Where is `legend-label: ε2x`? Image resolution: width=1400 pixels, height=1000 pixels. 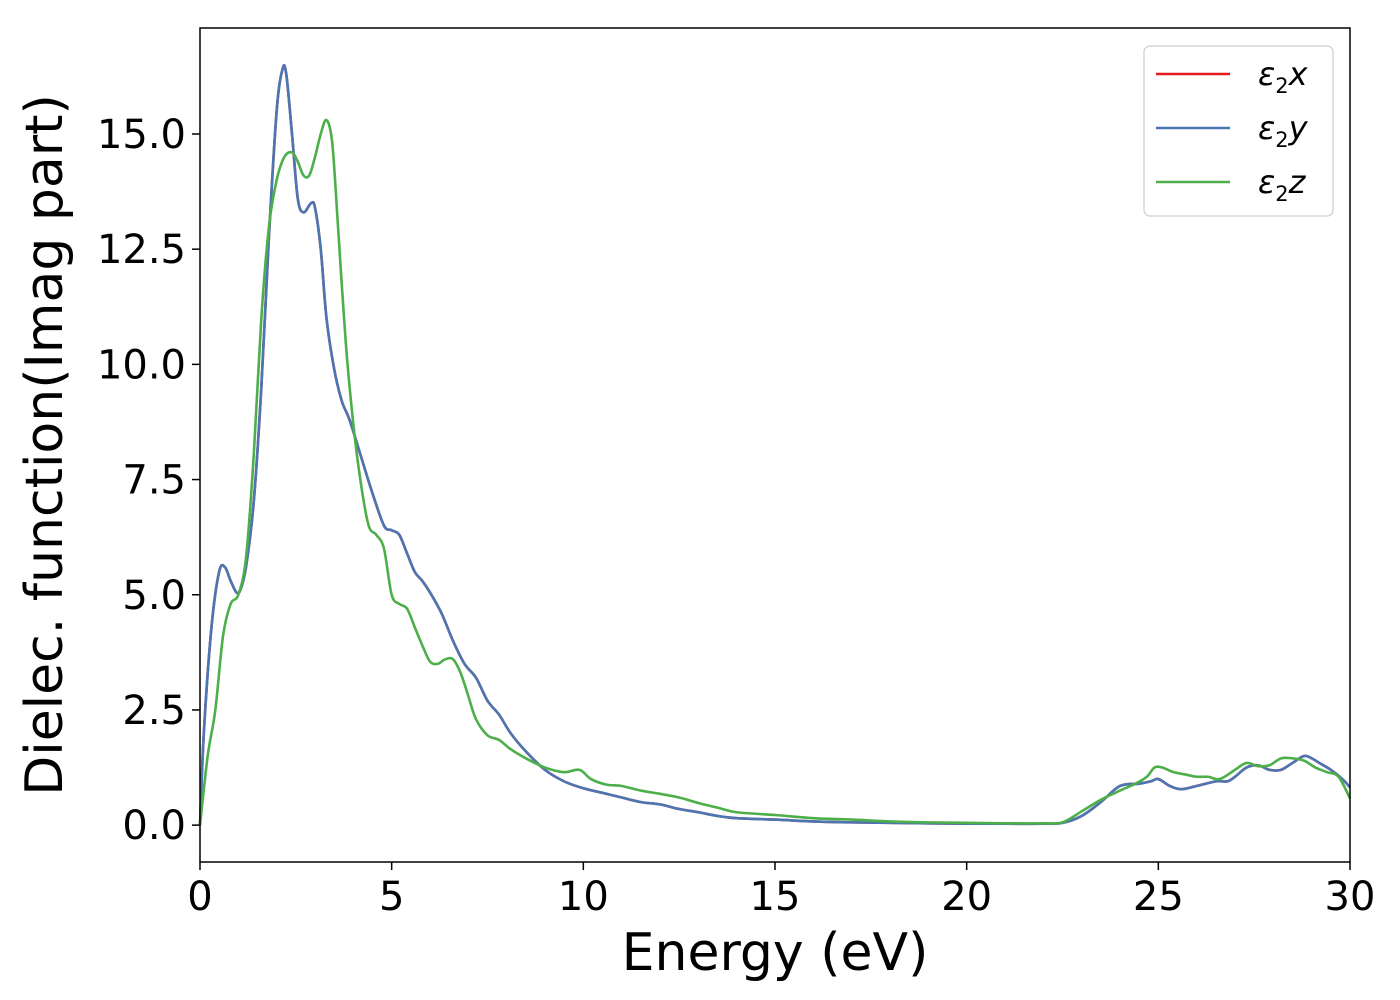 legend-label: ε2x is located at coordinates (1283, 76).